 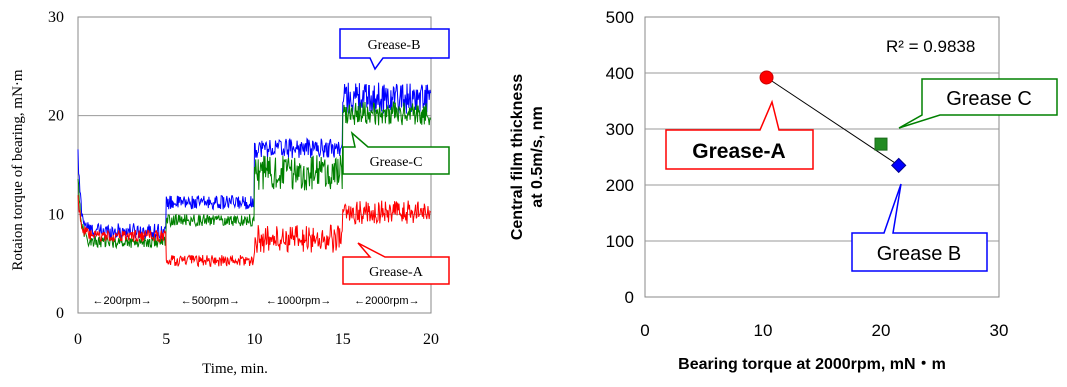 I want to click on data-point-grease-b, so click(x=898, y=165).